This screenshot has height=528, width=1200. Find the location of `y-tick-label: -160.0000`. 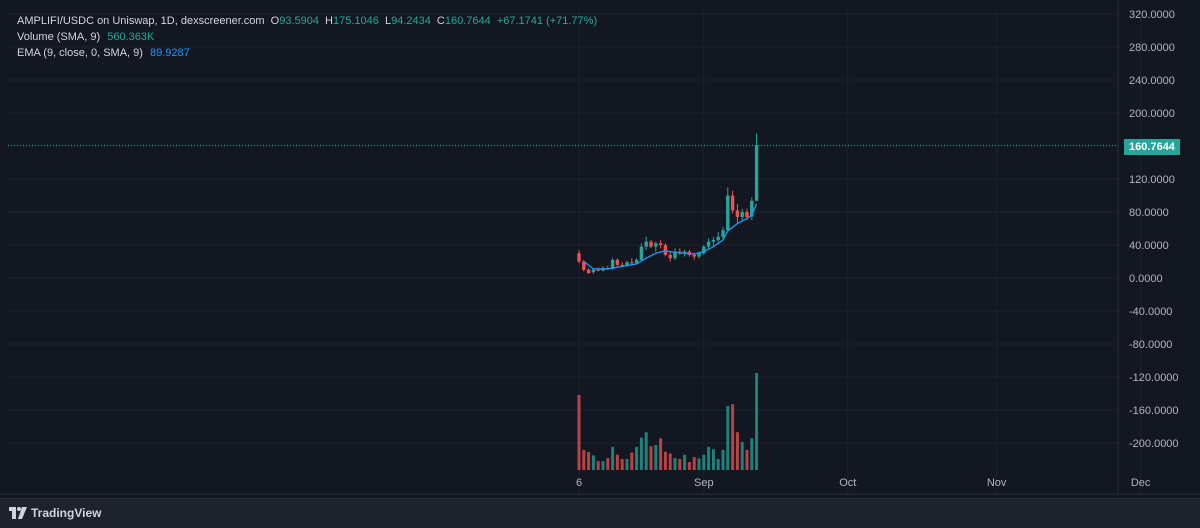

y-tick-label: -160.0000 is located at coordinates (1154, 411).